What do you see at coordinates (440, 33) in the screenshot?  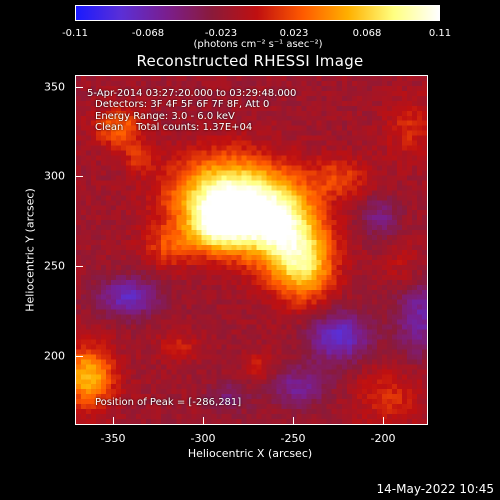 I see `colorbar-tick: 0.11` at bounding box center [440, 33].